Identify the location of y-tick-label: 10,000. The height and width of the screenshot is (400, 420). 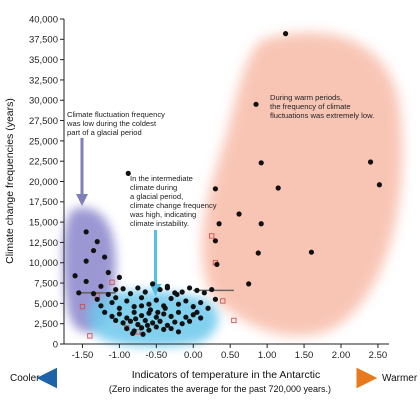
(43, 263).